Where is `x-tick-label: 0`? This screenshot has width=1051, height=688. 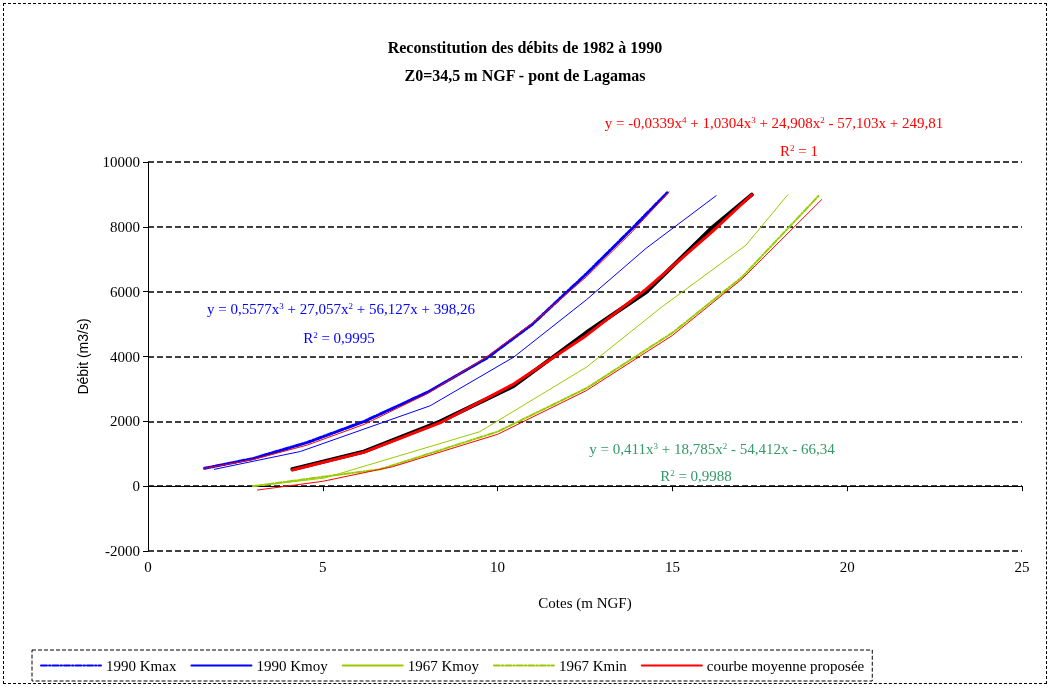
x-tick-label: 0 is located at coordinates (148, 566).